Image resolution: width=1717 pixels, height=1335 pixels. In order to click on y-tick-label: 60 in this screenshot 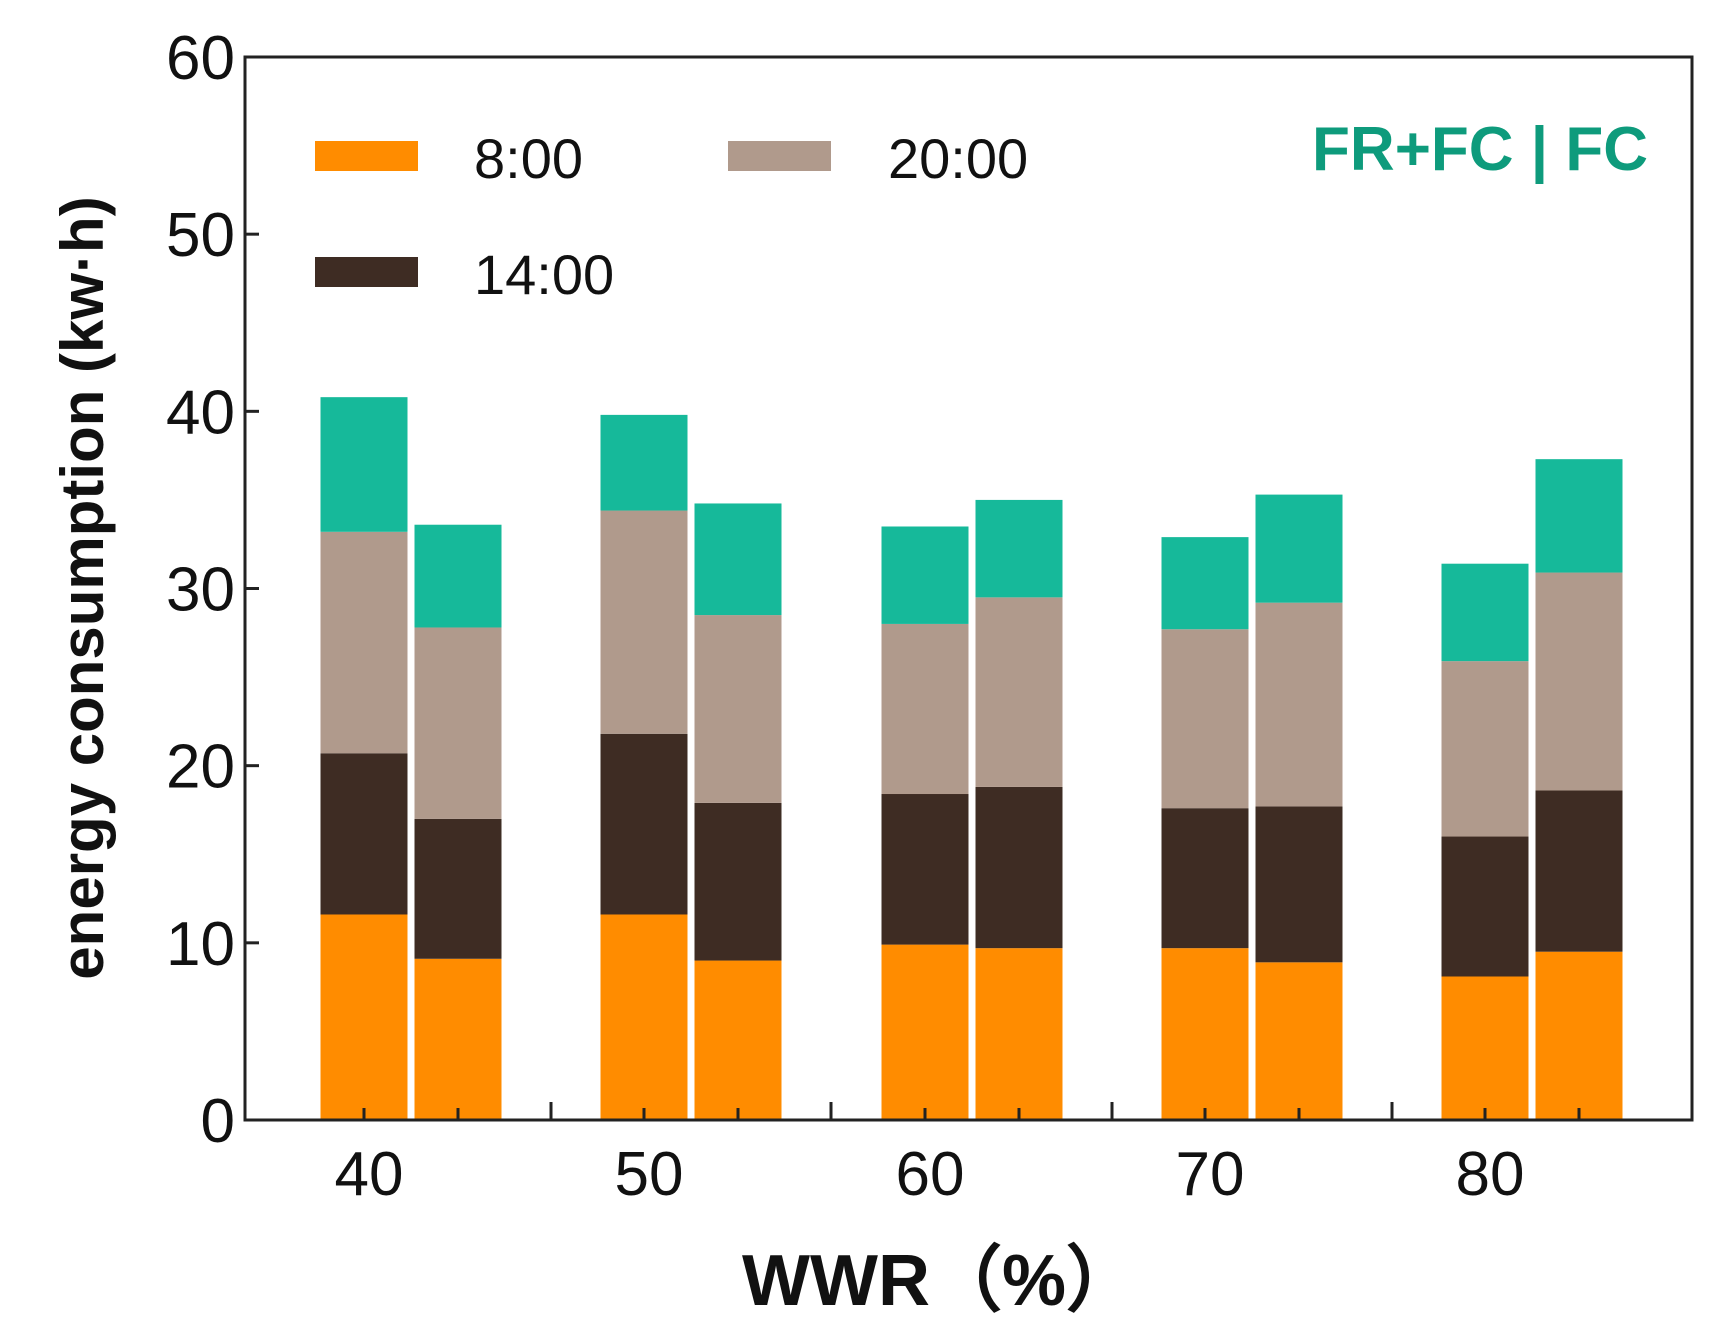, I will do `click(200, 58)`.